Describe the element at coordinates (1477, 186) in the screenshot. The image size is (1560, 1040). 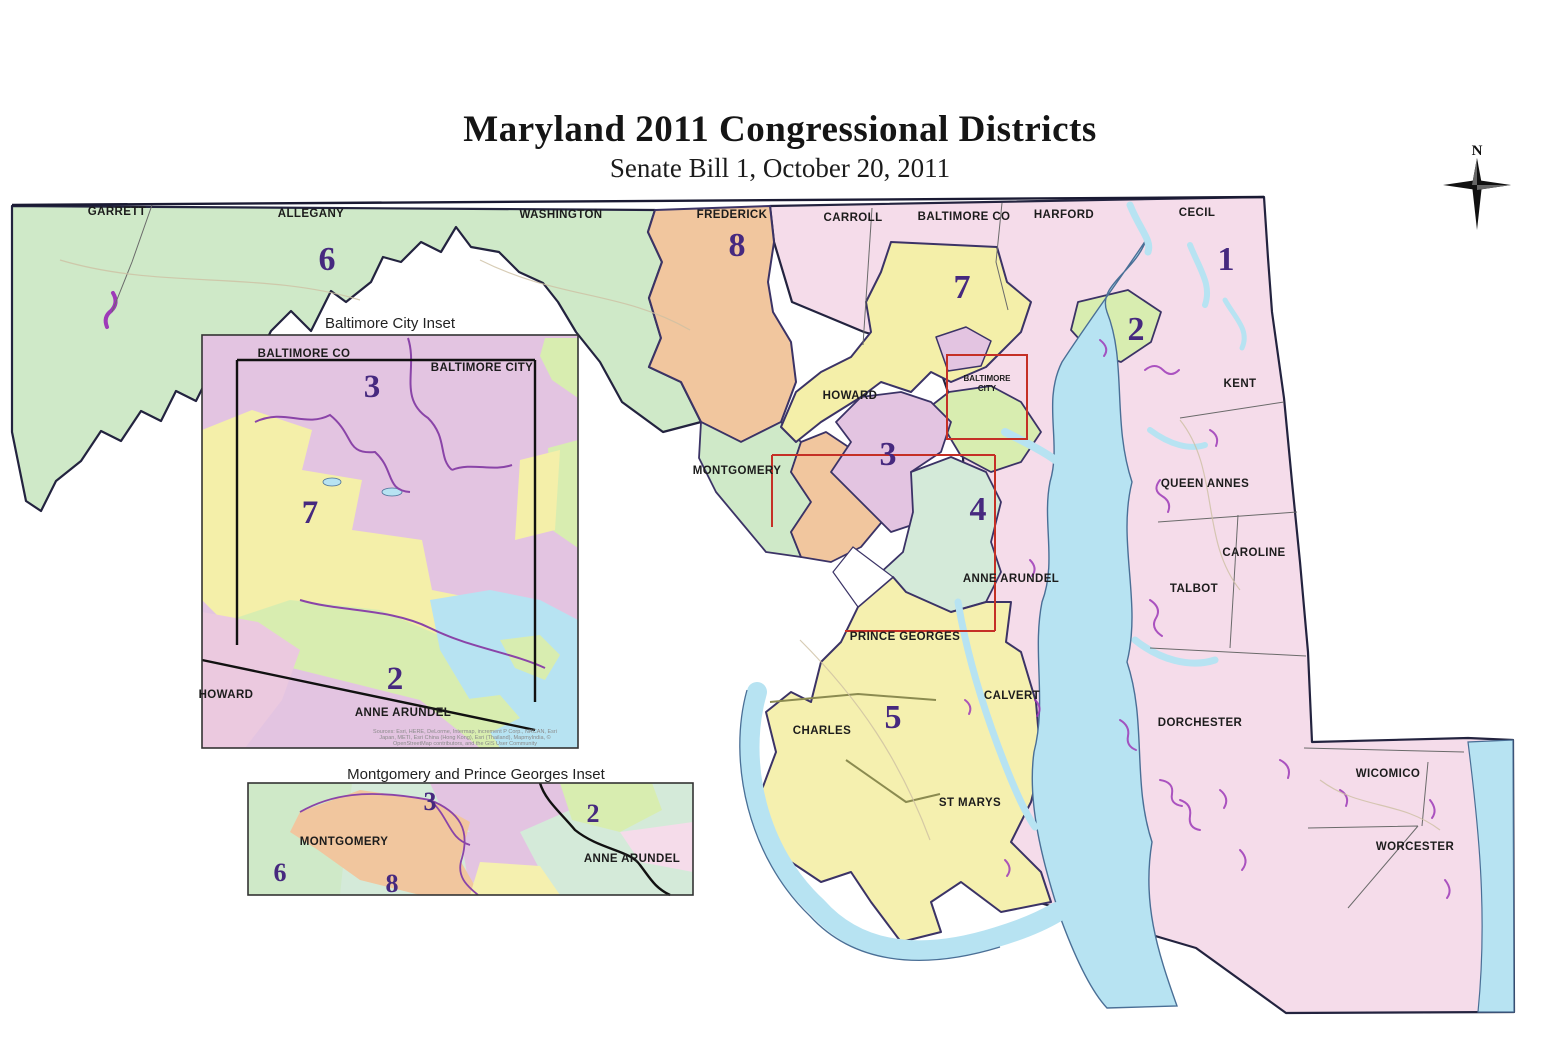
I see `compass-rose: N` at that location.